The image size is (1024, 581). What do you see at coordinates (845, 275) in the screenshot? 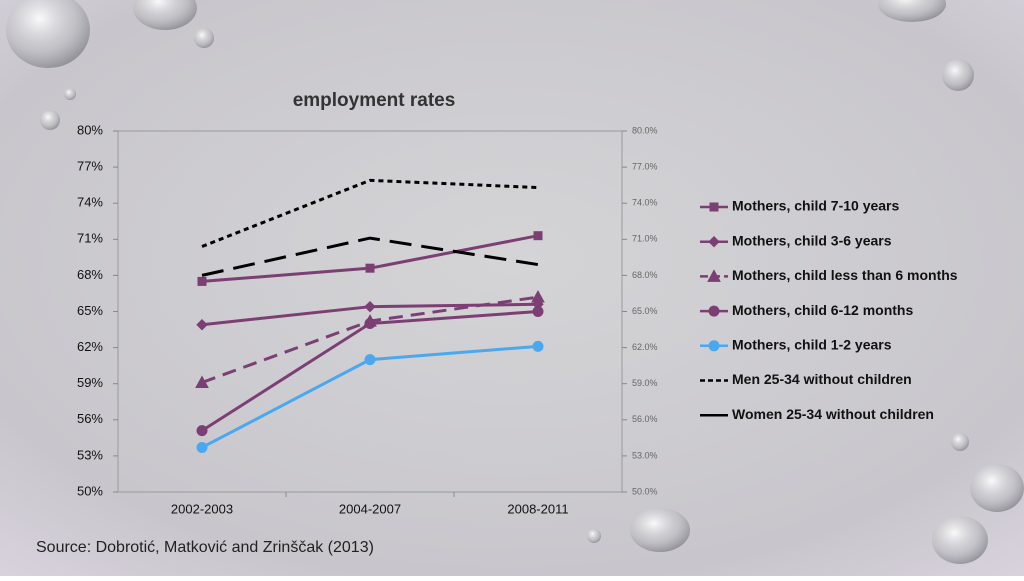
I see `legend-label: Mothers, child less than 6 months` at bounding box center [845, 275].